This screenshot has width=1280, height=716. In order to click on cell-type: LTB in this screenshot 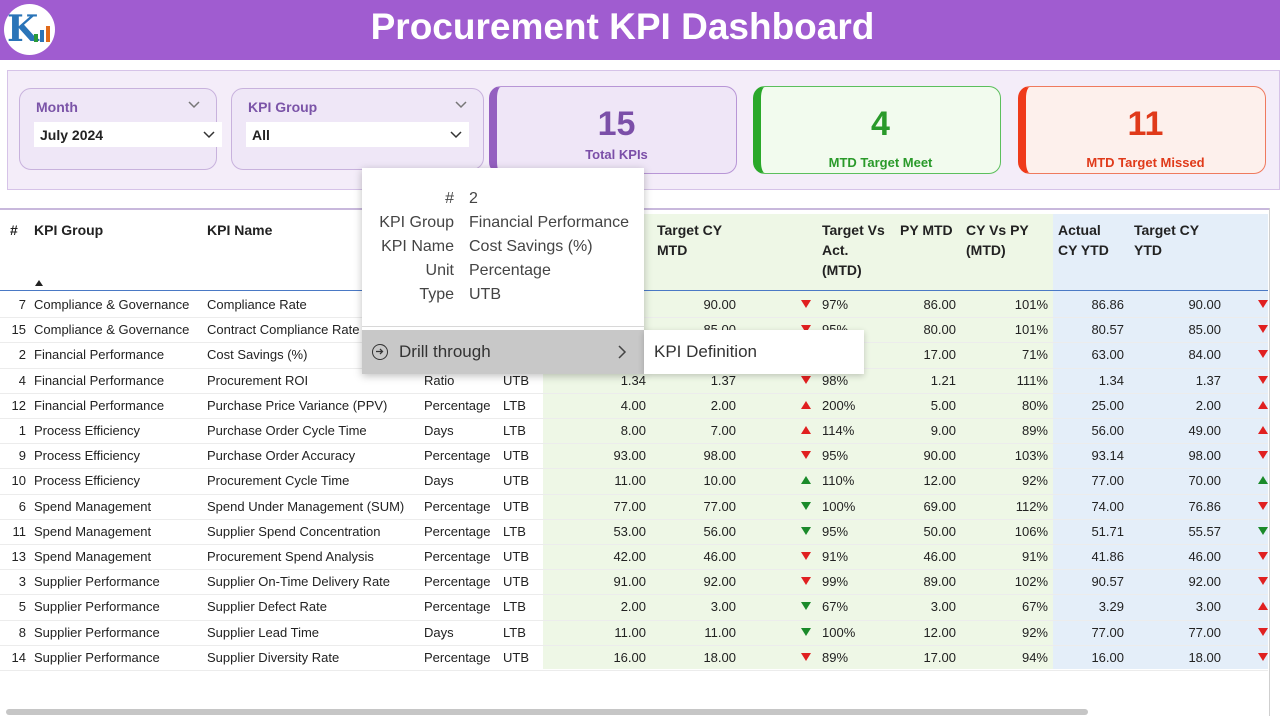, I will do `click(514, 632)`.